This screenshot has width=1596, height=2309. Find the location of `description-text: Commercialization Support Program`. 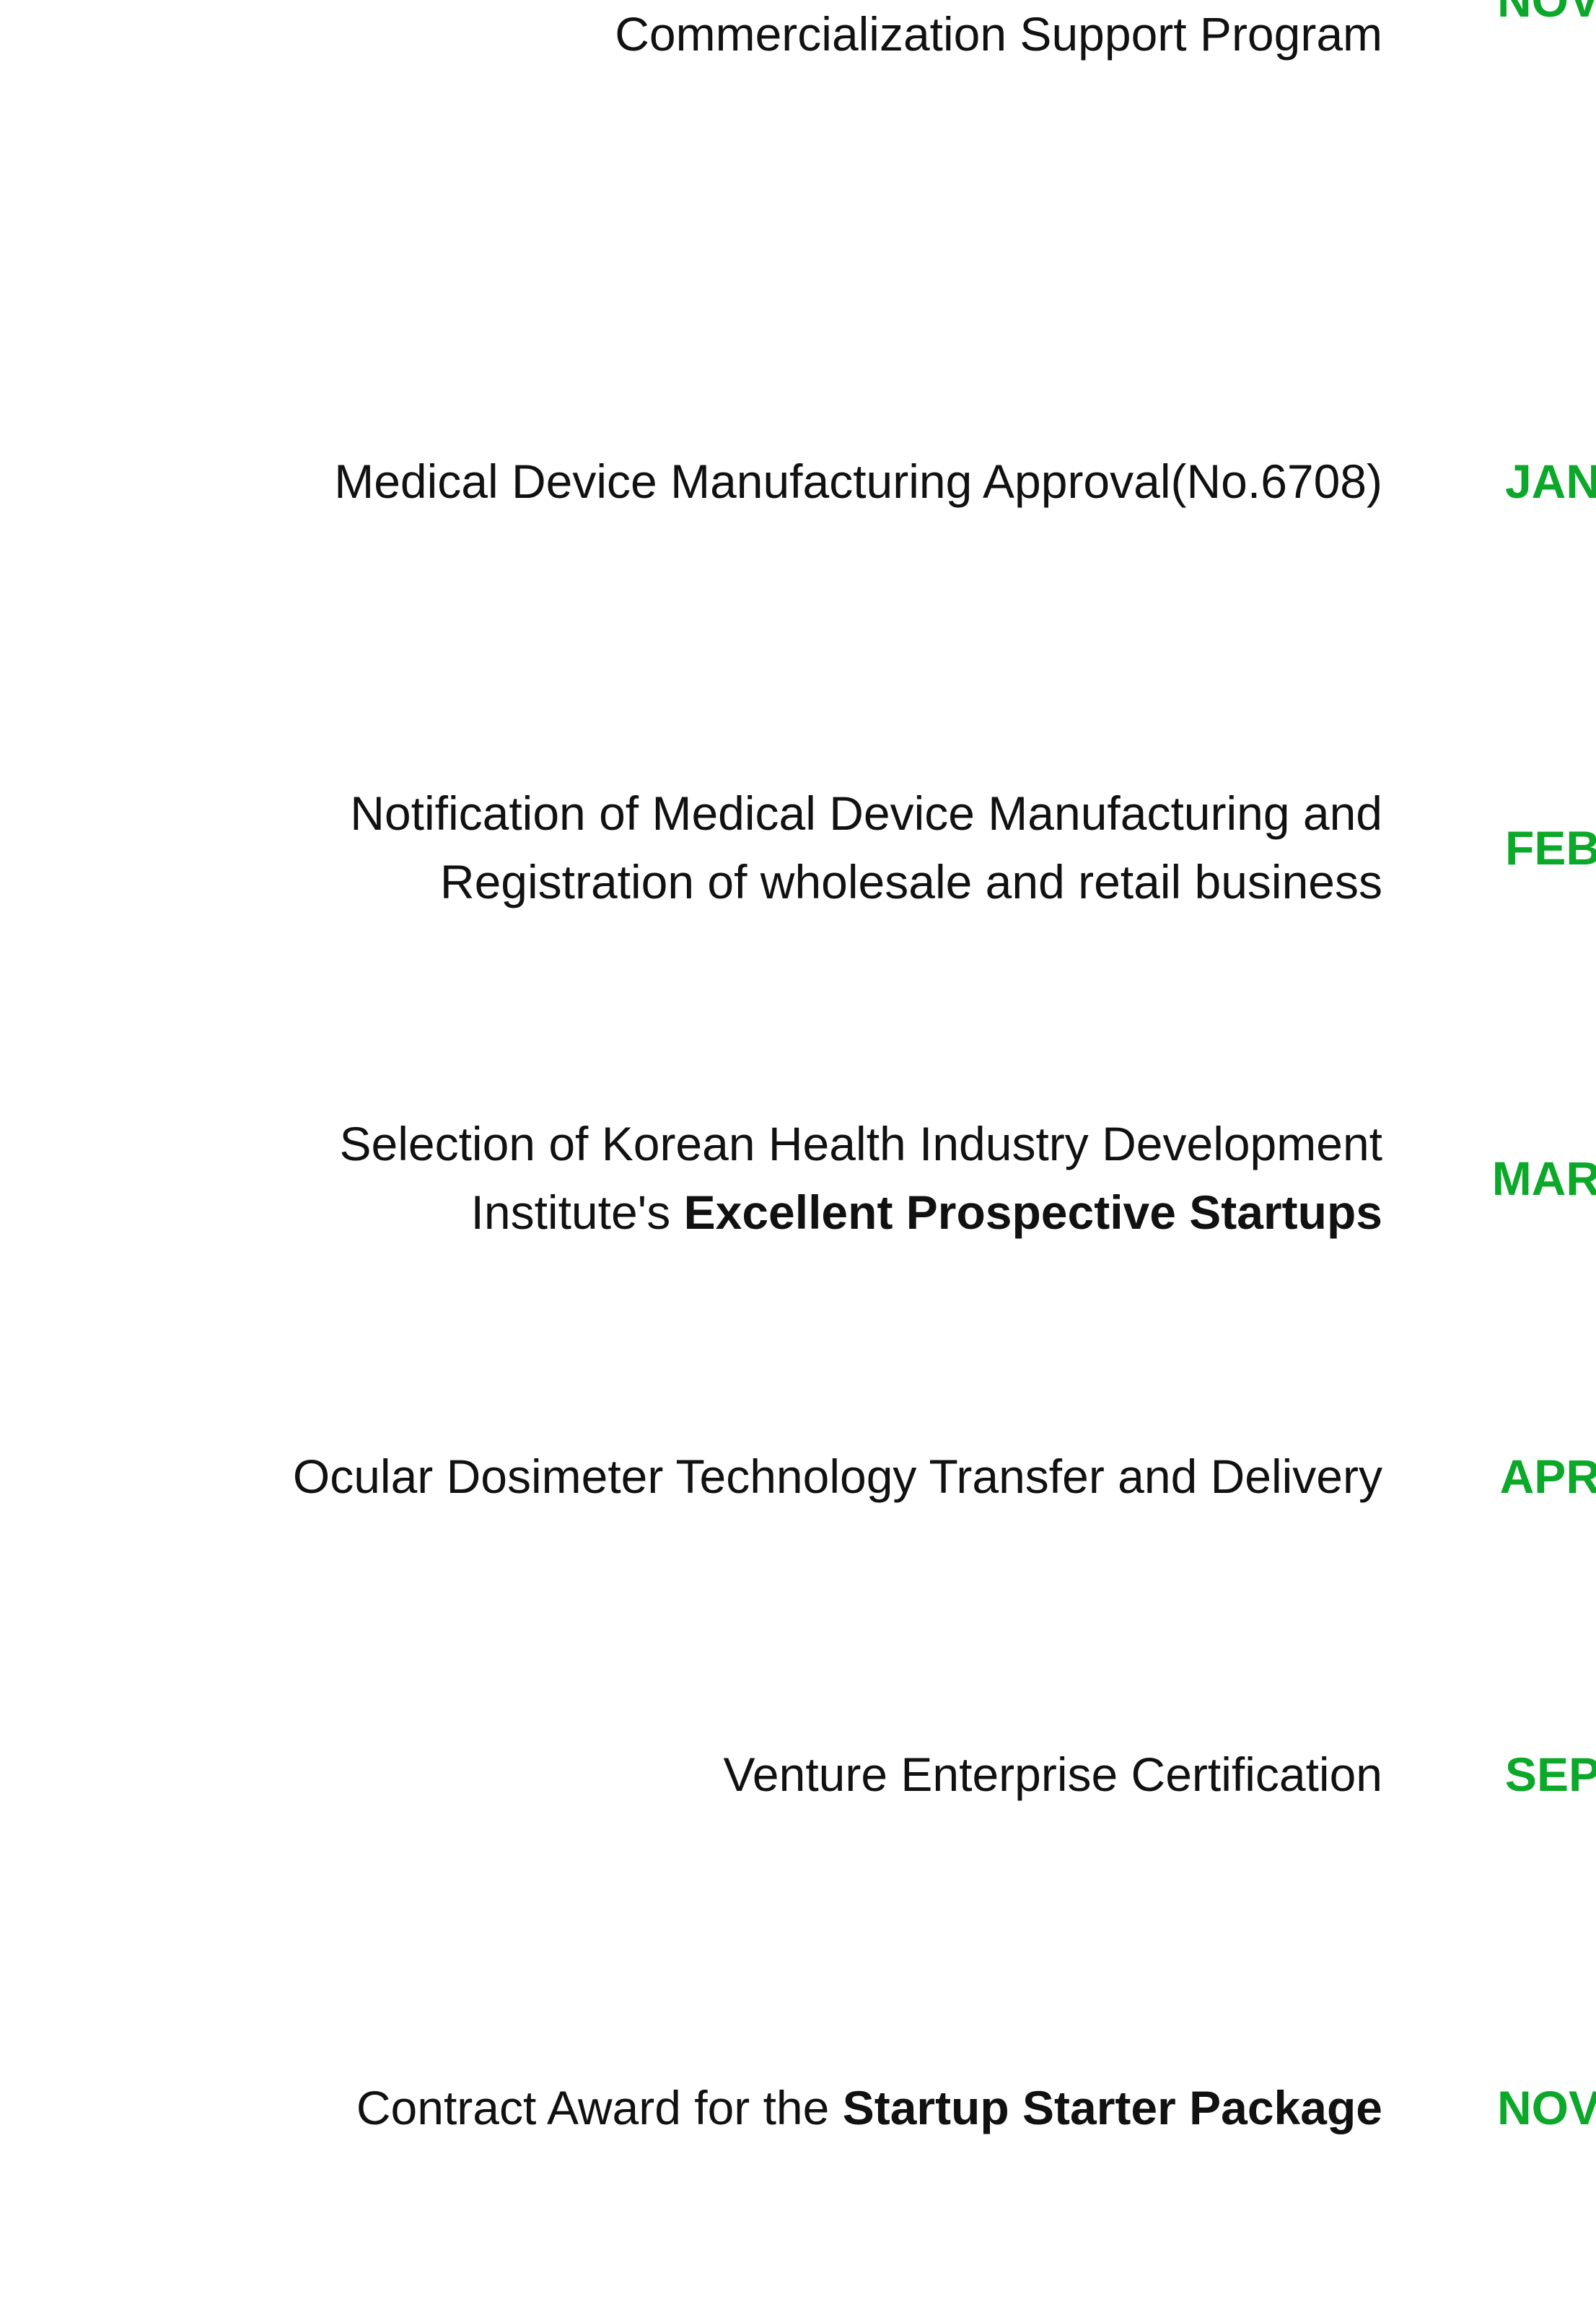

description-text: Commercialization Support Program is located at coordinates (998, 34).